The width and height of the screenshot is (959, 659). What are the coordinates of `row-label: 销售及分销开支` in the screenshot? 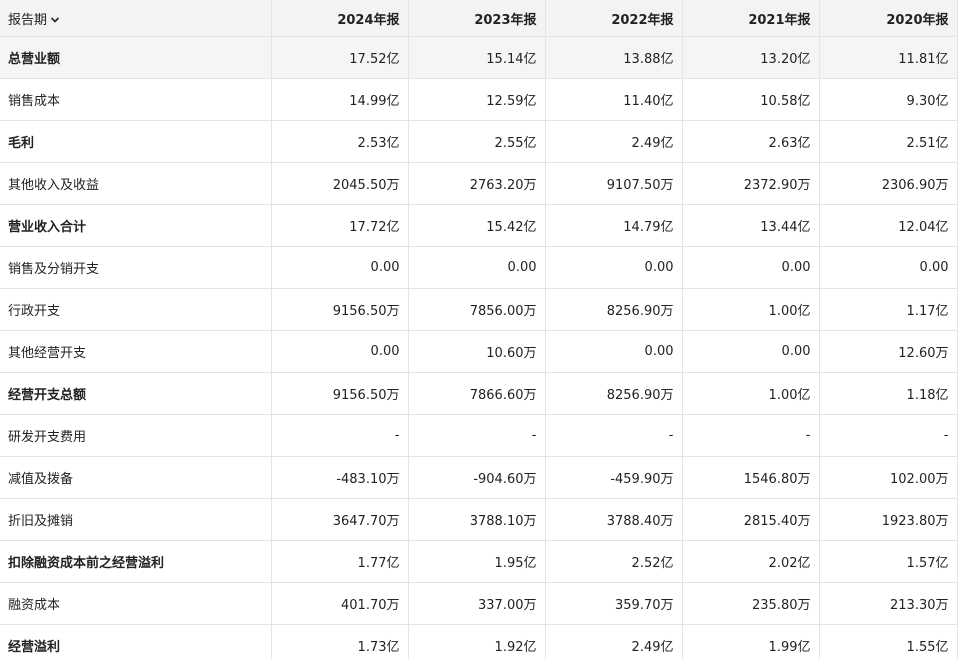 It's located at (136, 267).